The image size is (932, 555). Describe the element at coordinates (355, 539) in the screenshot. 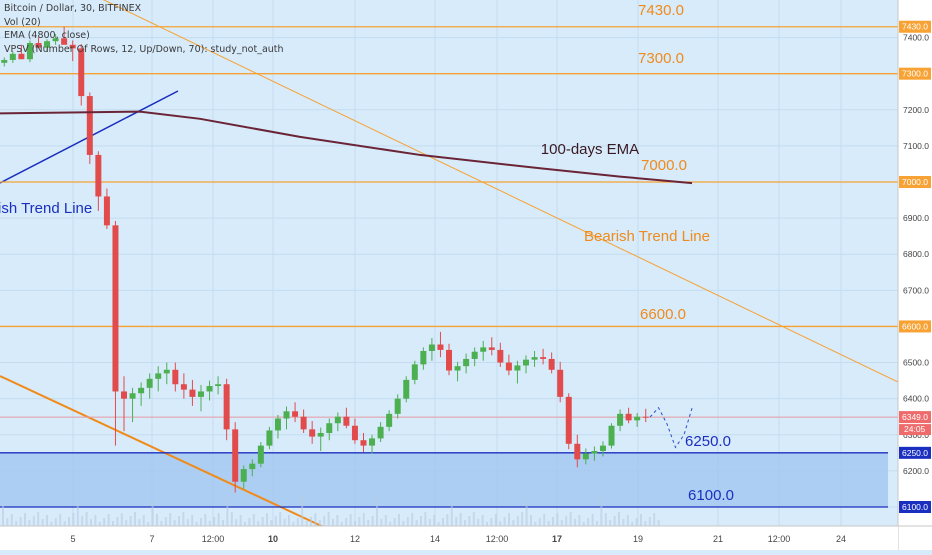

I see `time-tick-label: 12` at that location.